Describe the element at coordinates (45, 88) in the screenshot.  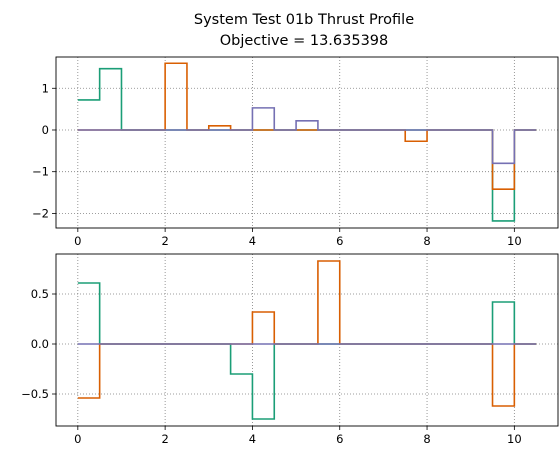
I see `y-tick-label: 1` at that location.